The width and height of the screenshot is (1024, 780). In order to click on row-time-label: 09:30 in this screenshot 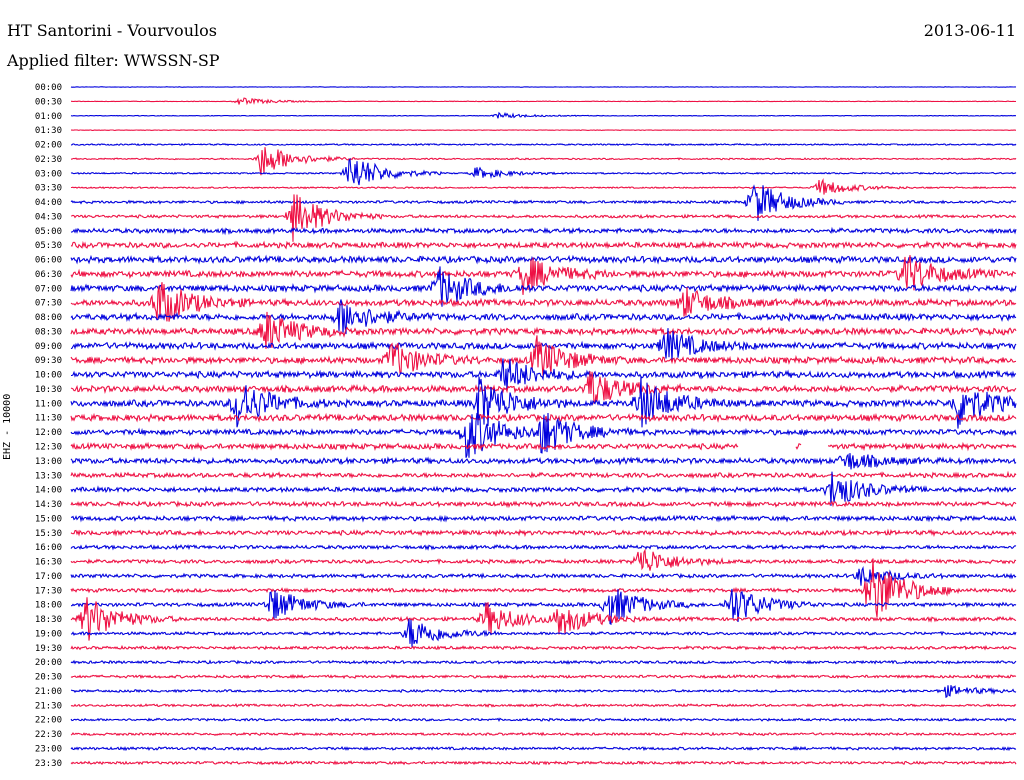, I will do `click(48, 361)`.